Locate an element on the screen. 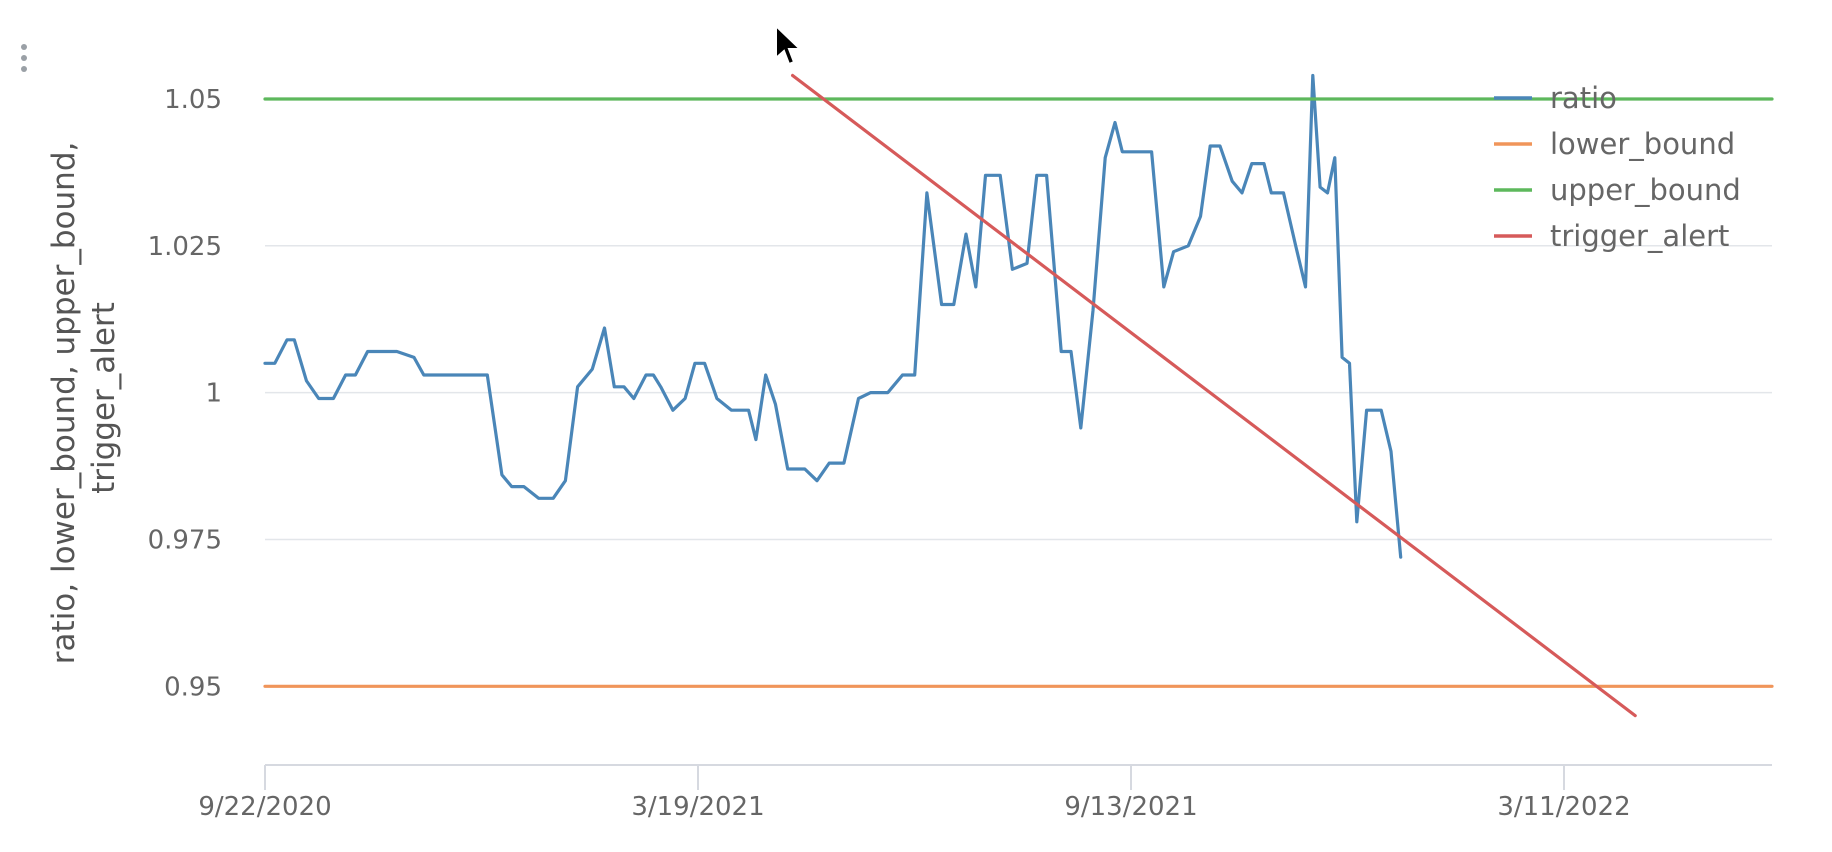 Image resolution: width=1832 pixels, height=852 pixels. y-tick-label: 1.05 is located at coordinates (193, 100).